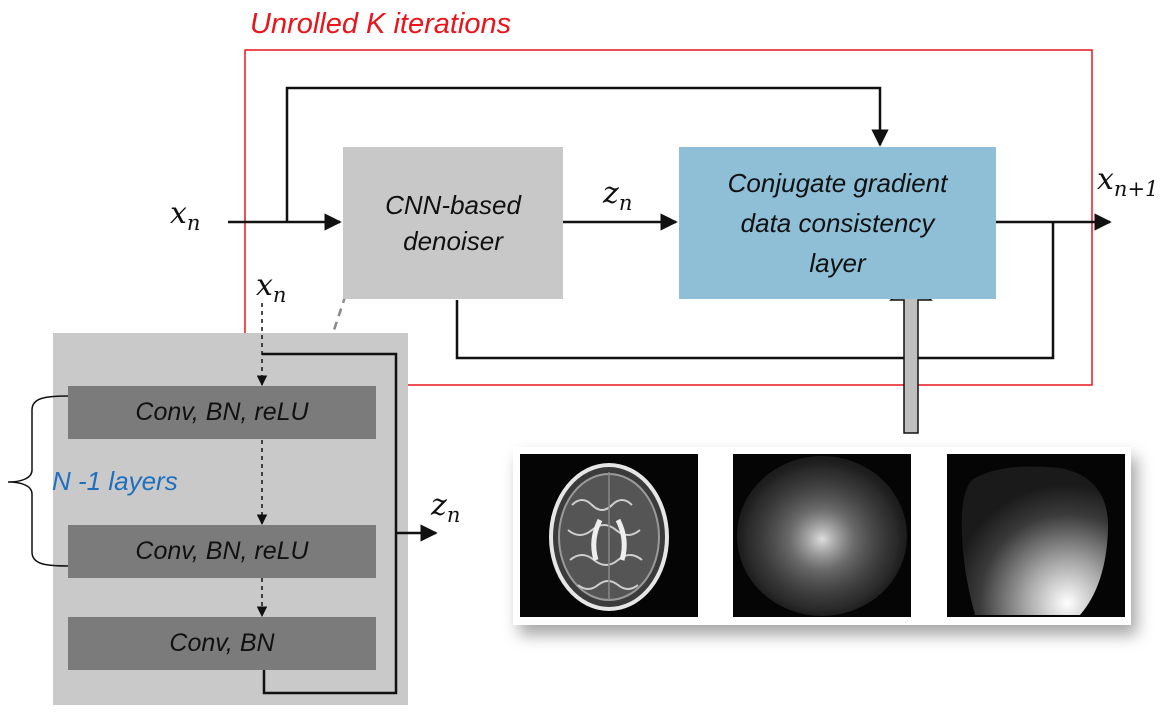 This screenshot has width=1165, height=715. What do you see at coordinates (837, 182) in the screenshot?
I see `cg-label-line1: Conjugate gradient` at bounding box center [837, 182].